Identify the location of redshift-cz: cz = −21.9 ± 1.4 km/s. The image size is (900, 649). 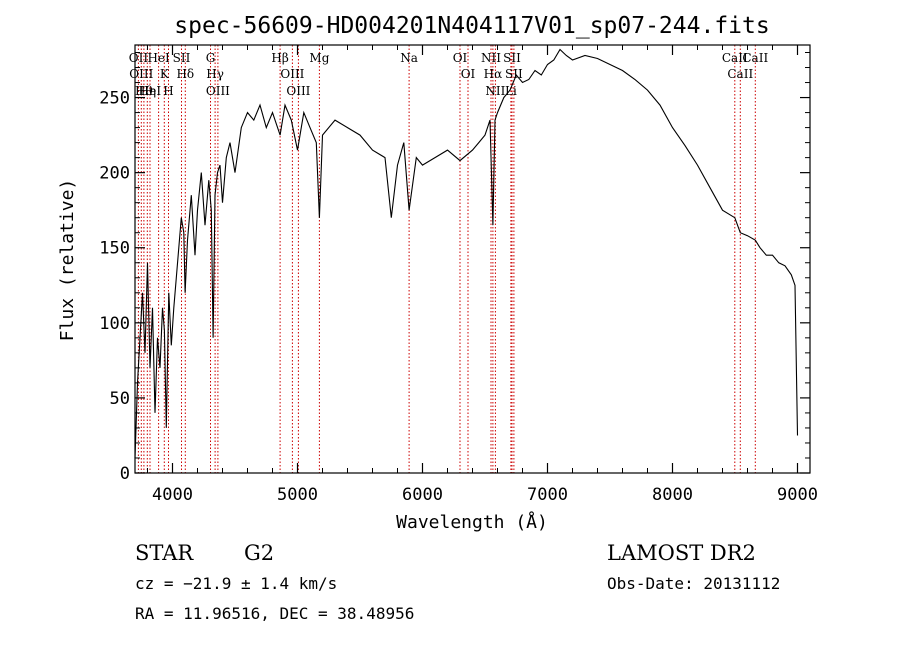
(236, 583).